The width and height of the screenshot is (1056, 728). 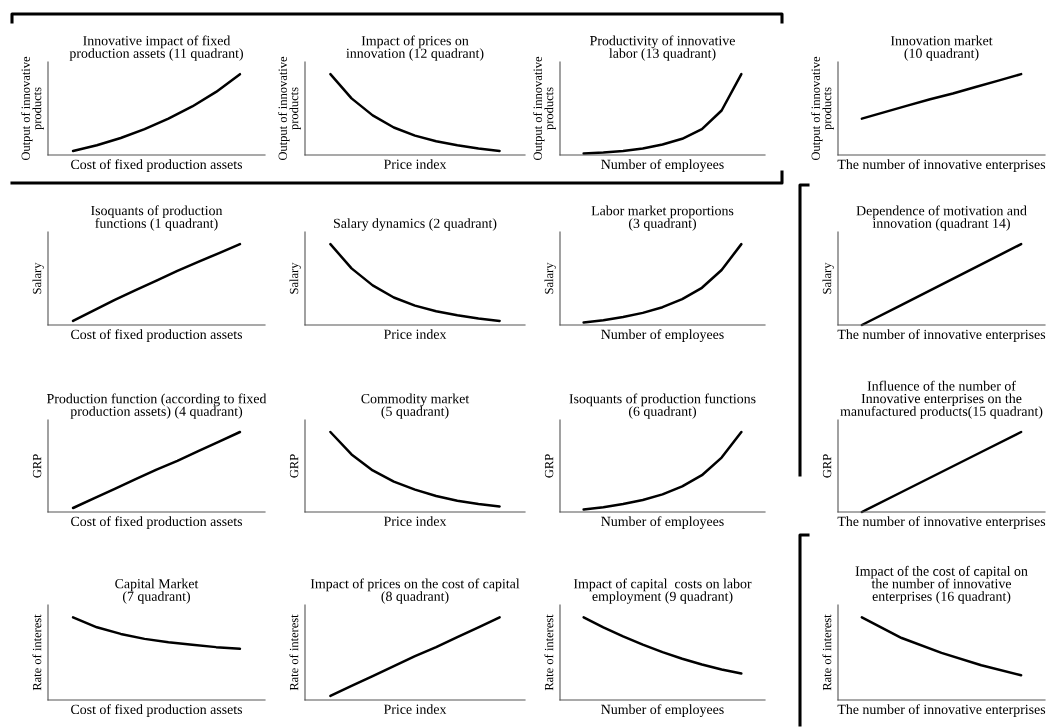 What do you see at coordinates (157, 218) in the screenshot?
I see `chart-title: Isoquants of production functions (1 quadrant)` at bounding box center [157, 218].